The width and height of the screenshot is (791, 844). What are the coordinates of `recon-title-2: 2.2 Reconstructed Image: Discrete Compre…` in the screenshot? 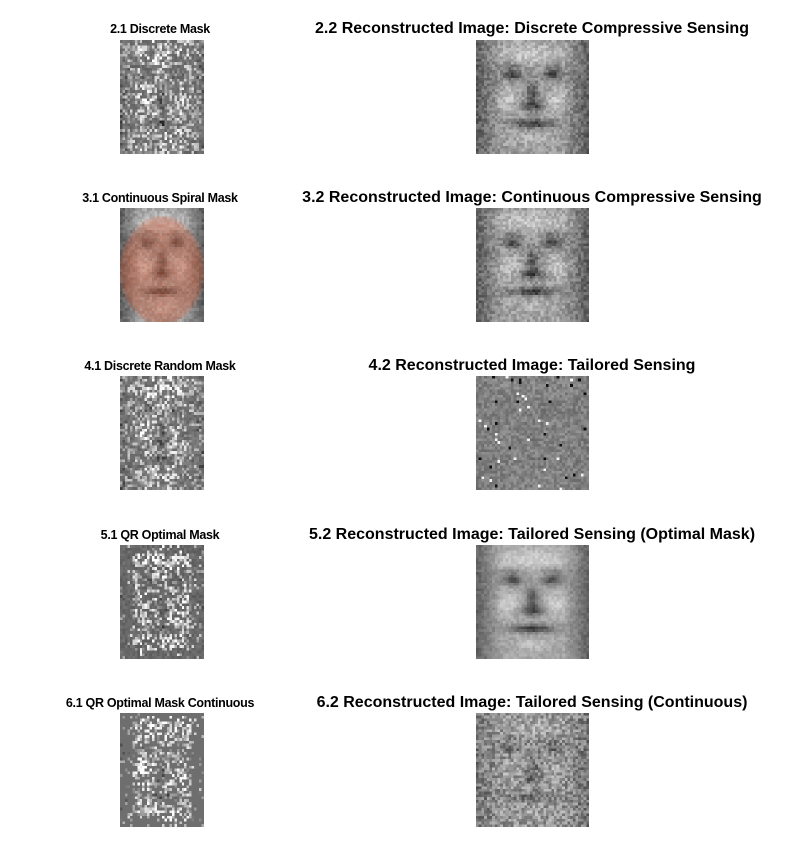 It's located at (532, 28).